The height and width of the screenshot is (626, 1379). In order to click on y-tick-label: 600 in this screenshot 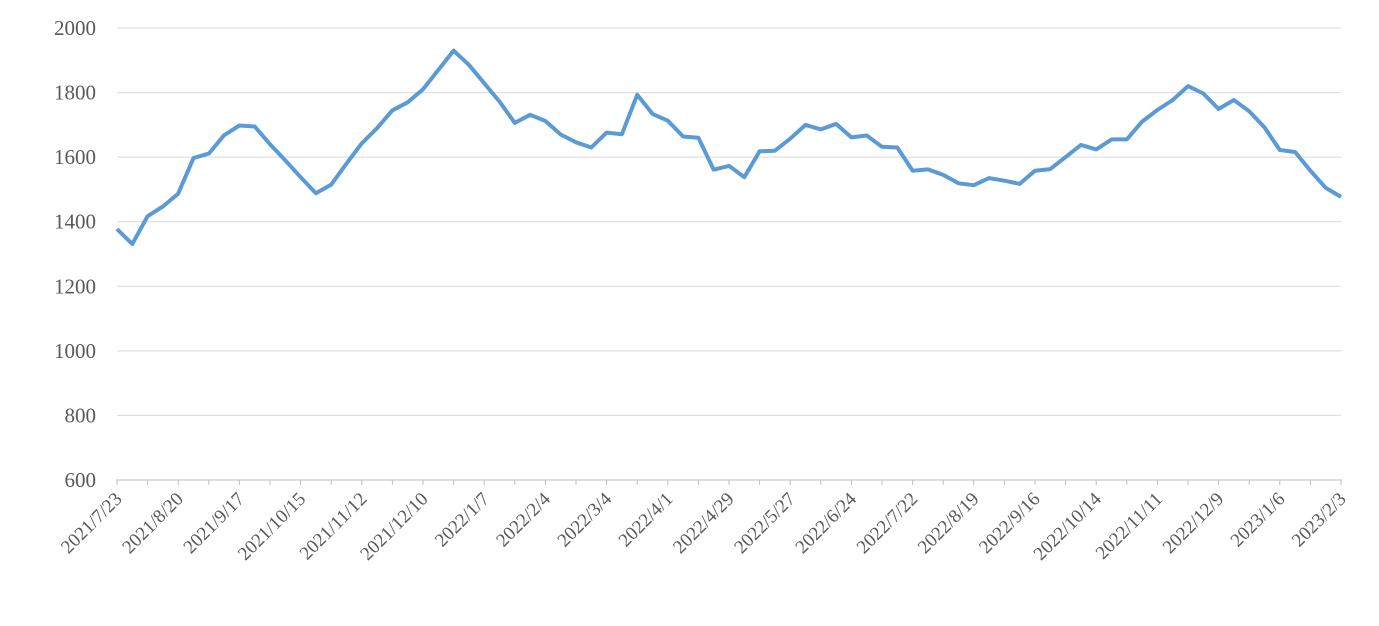, I will do `click(81, 480)`.